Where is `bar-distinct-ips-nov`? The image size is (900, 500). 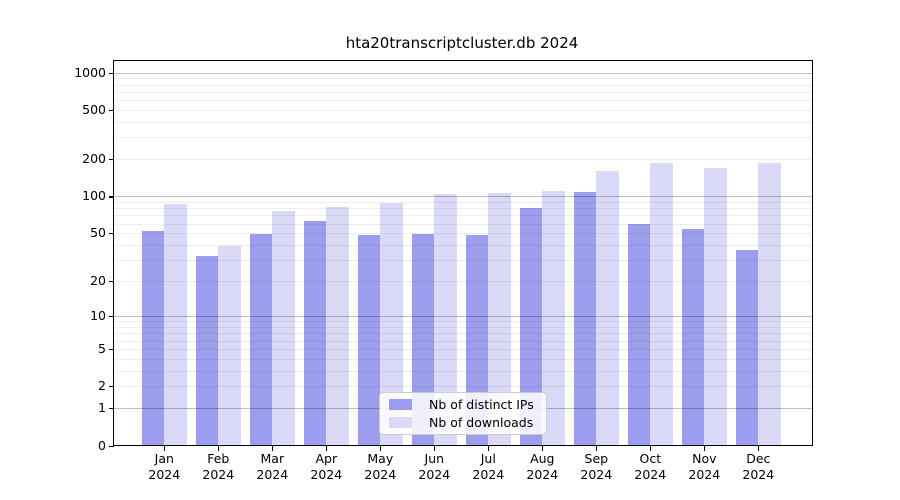
bar-distinct-ips-nov is located at coordinates (693, 336).